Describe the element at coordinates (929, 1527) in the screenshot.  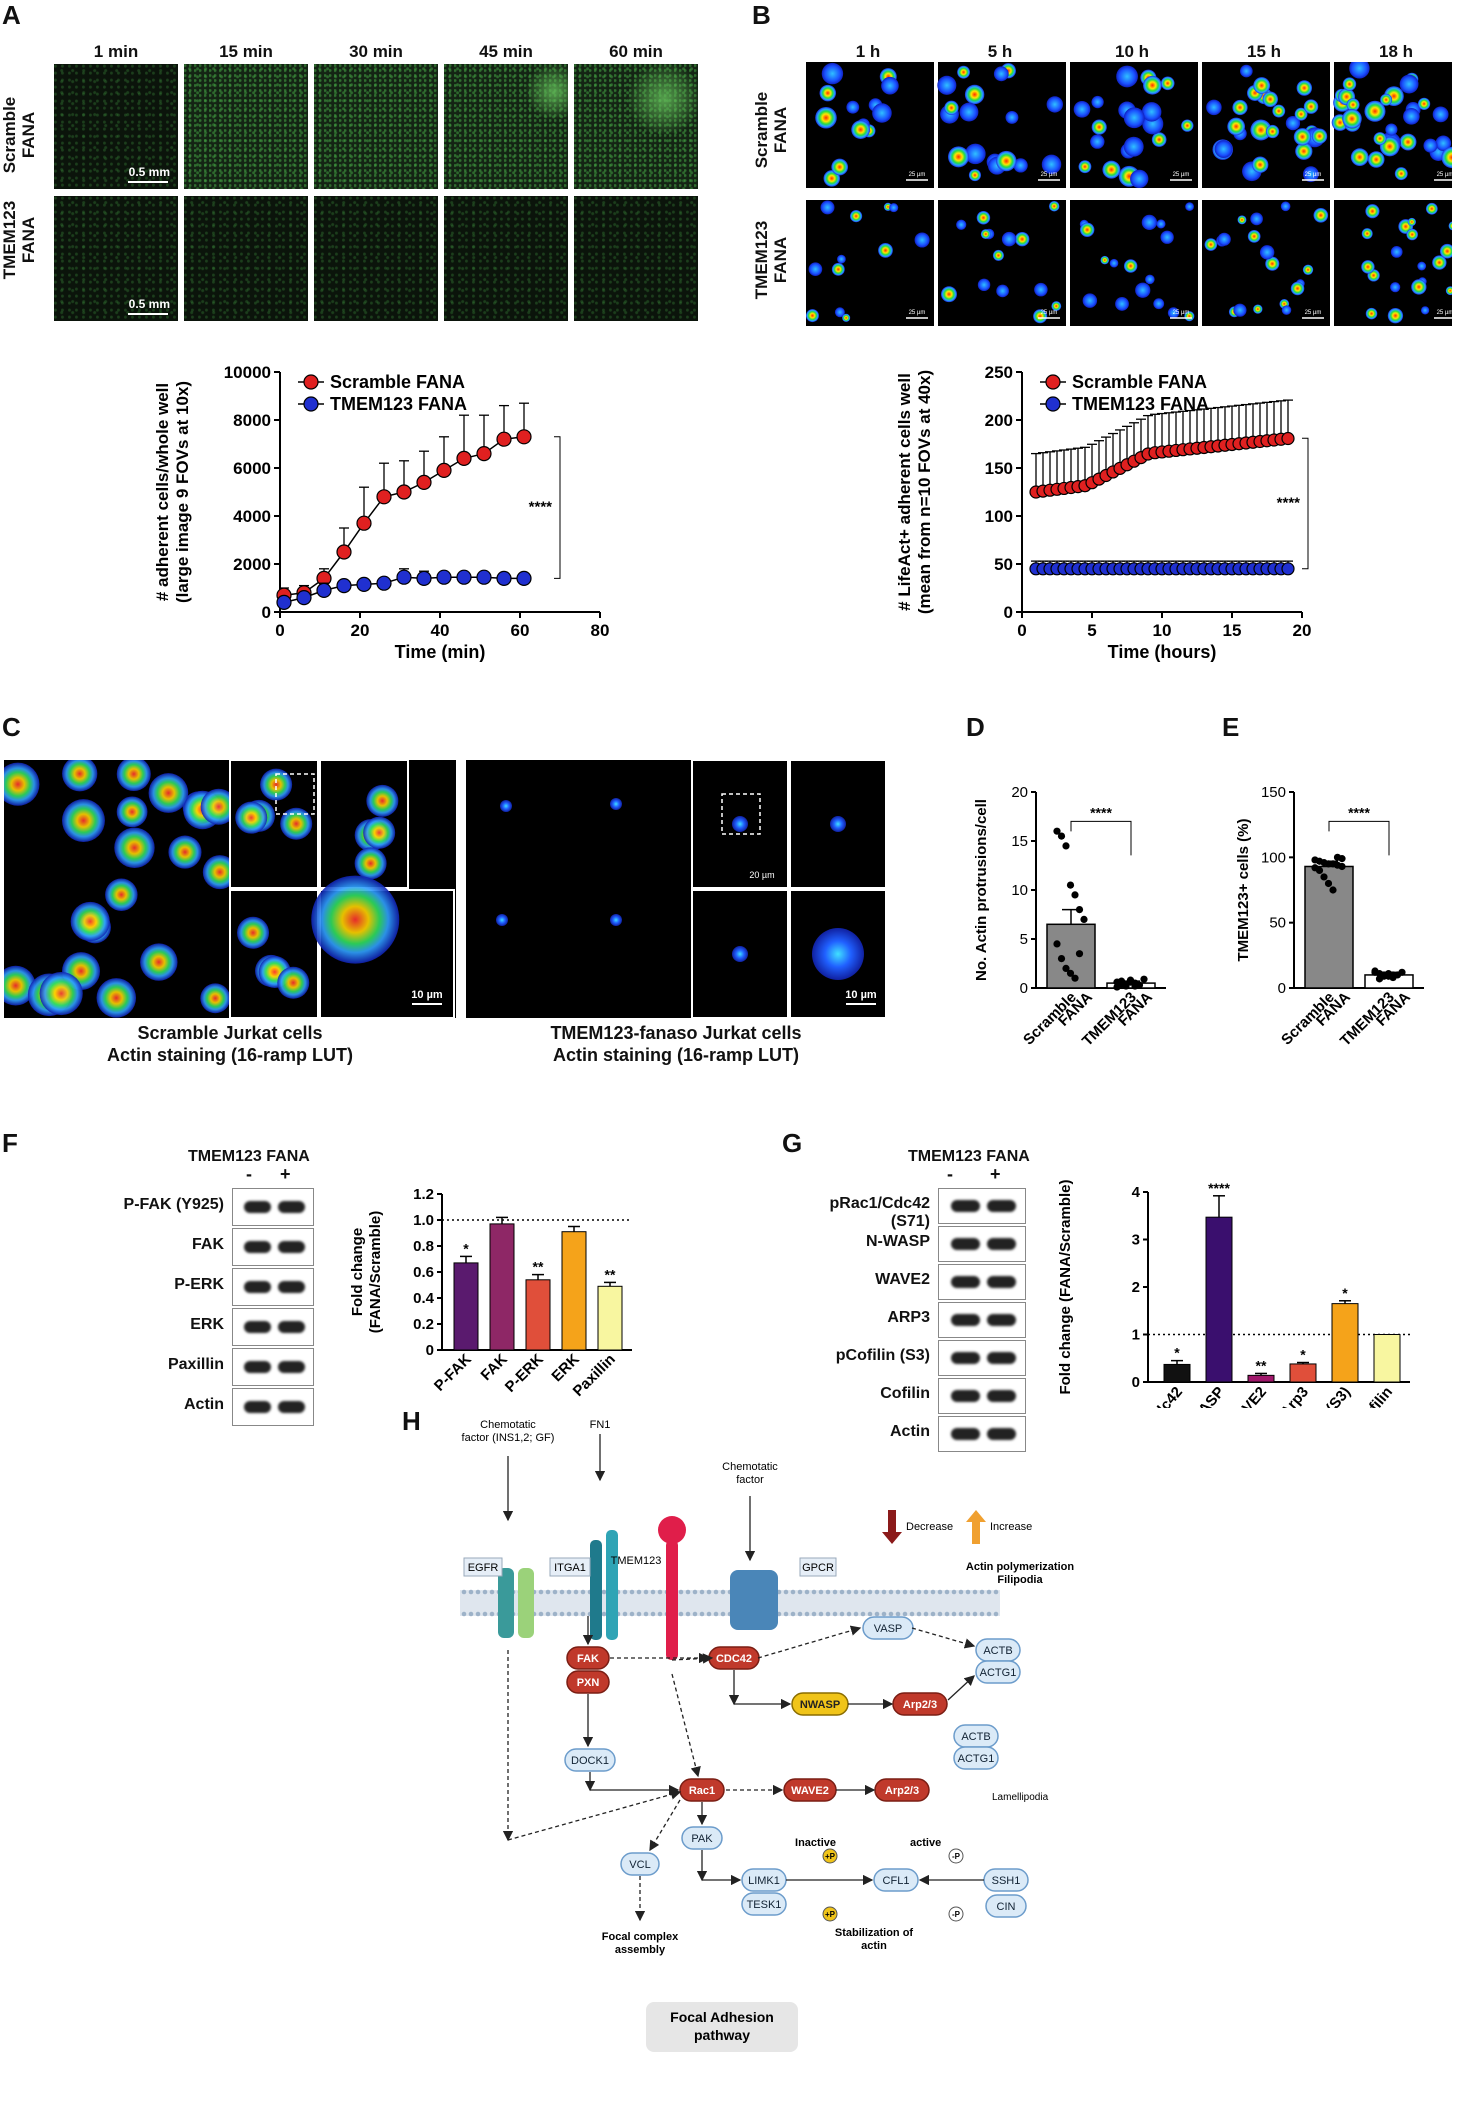
I see `label-decrease: Decrease` at that location.